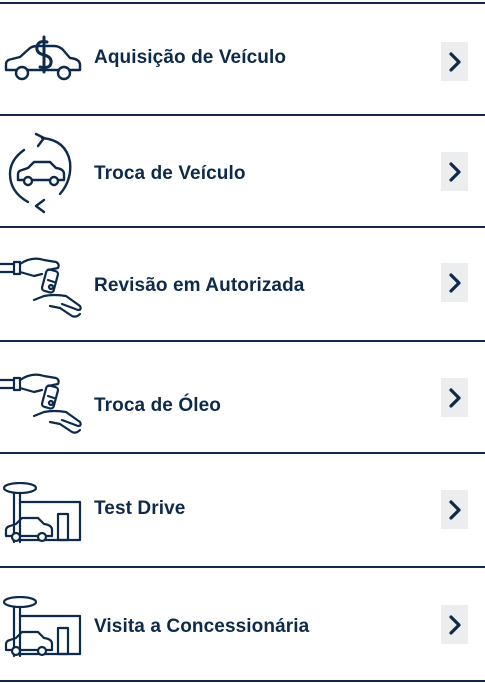  Describe the element at coordinates (170, 173) in the screenshot. I see `list-item-label: Troca de Veículo` at that location.